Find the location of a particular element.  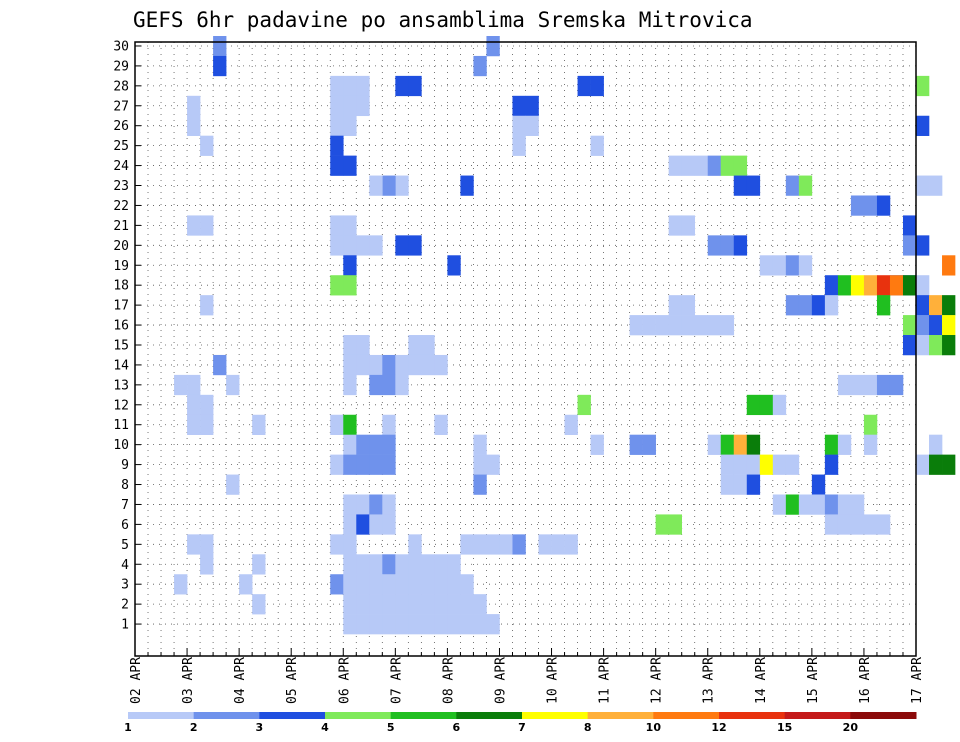

x-tick-label: 06 APR is located at coordinates (344, 680).